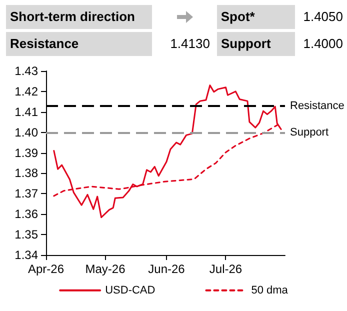 Image resolution: width=347 pixels, height=311 pixels. I want to click on text: Support, so click(256, 44).